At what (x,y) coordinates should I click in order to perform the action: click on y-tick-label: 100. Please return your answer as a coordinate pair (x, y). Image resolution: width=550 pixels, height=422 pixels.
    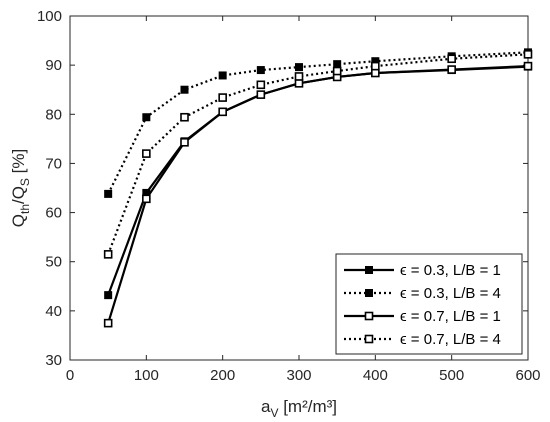
    Looking at the image, I should click on (49, 16).